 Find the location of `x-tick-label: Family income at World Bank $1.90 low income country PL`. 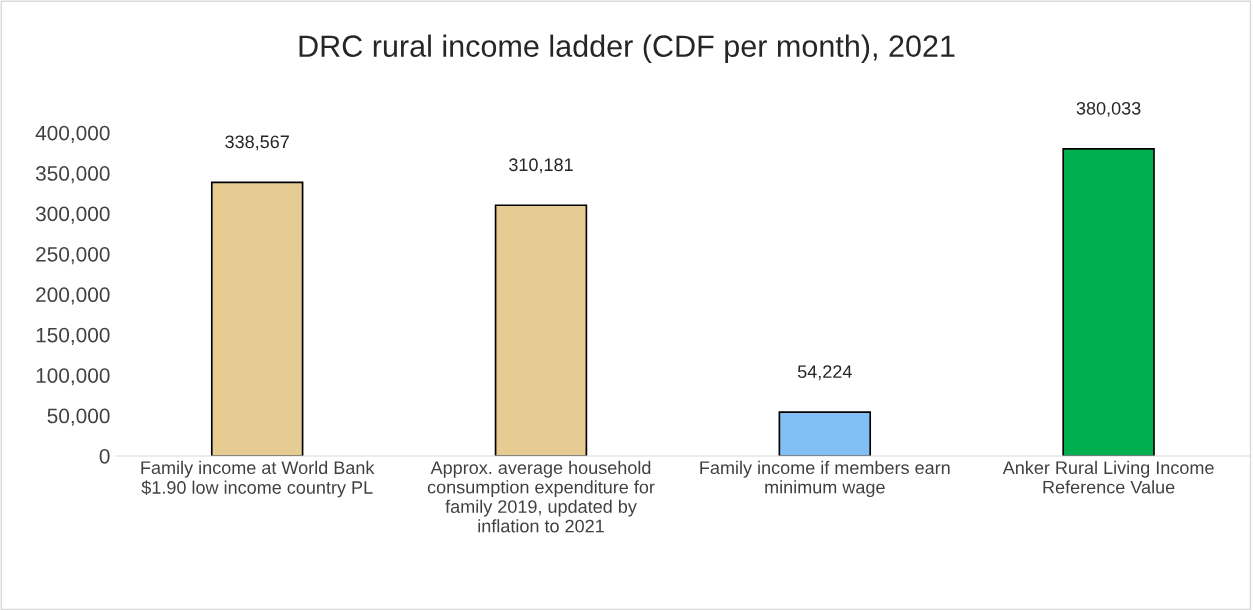

x-tick-label: Family income at World Bank $1.90 low income country PL is located at coordinates (258, 479).